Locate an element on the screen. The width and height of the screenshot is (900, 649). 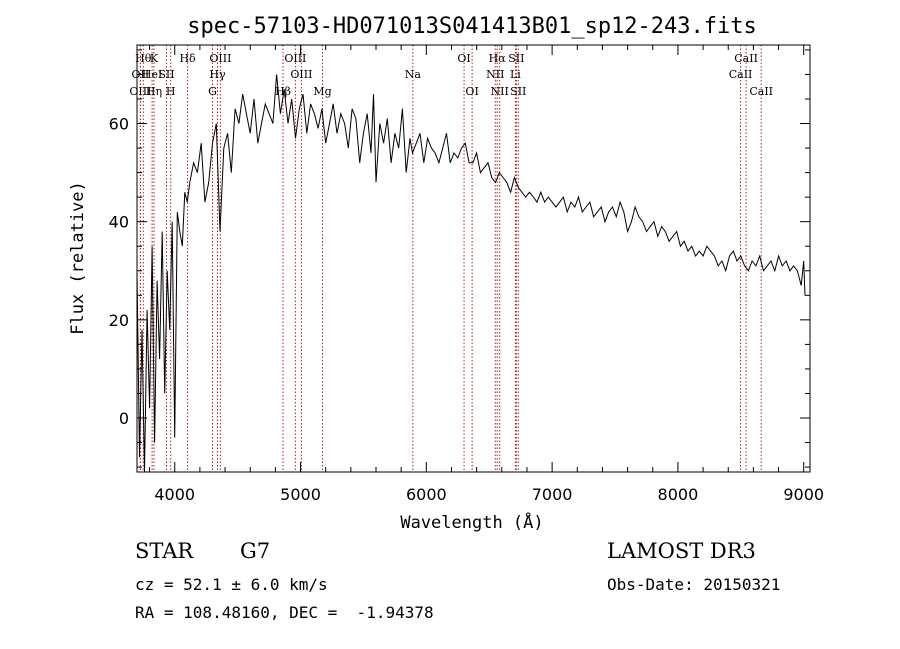
spectral-line-label: Mg is located at coordinates (322, 91).